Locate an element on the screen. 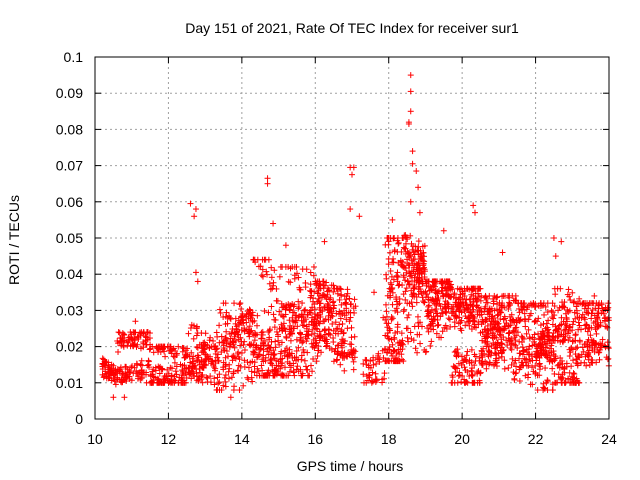 The height and width of the screenshot is (480, 640). x-tick-label: 24 is located at coordinates (609, 439).